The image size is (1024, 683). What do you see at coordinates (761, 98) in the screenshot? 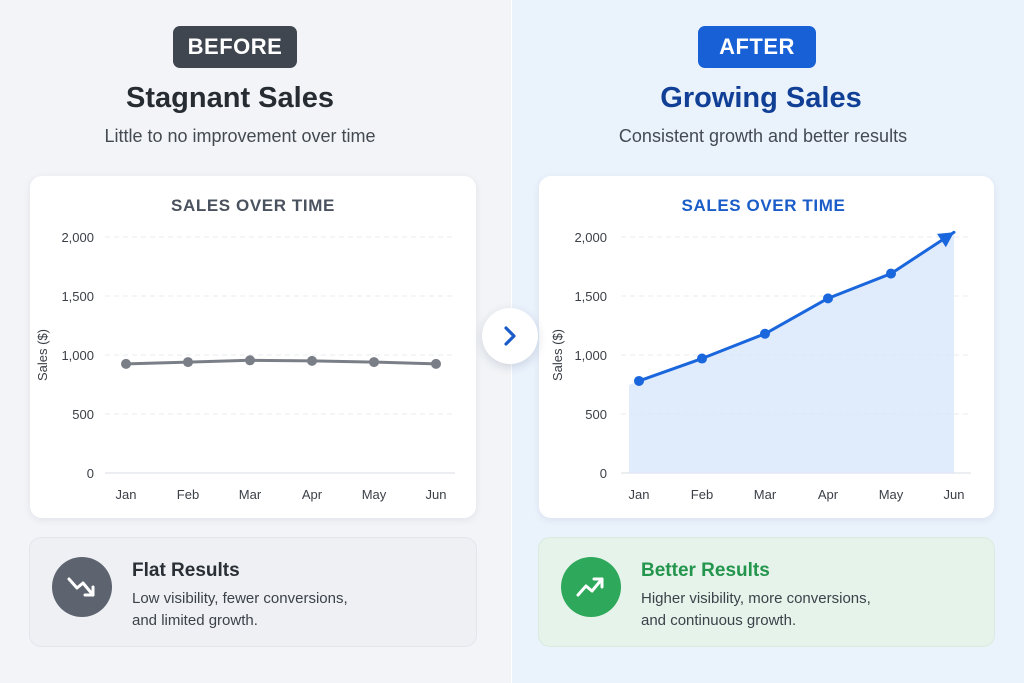
I see `after-headline: Growing Sales` at bounding box center [761, 98].